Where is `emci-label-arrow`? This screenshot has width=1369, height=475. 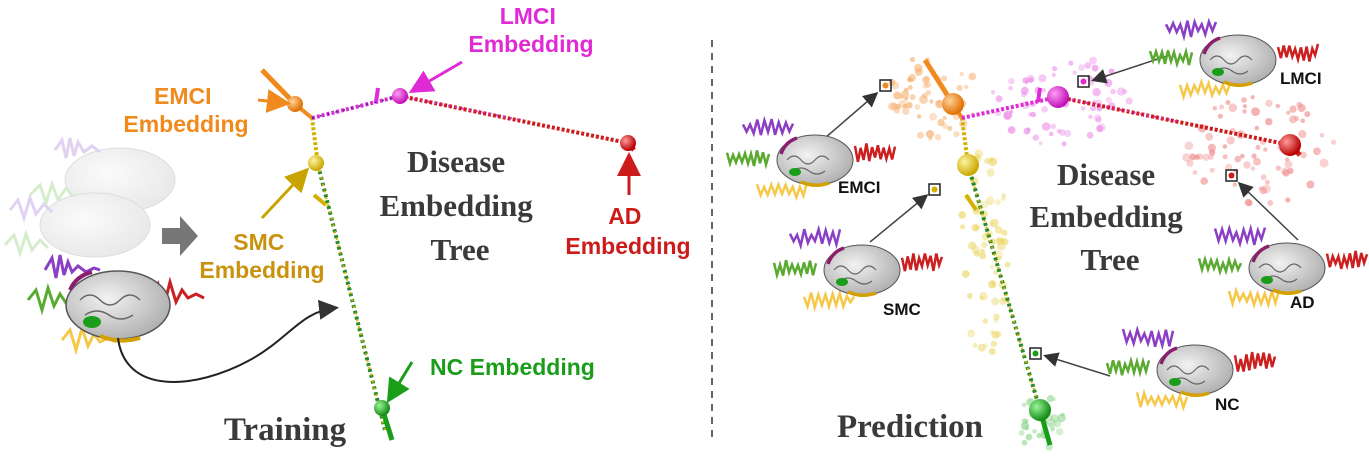
emci-label-arrow is located at coordinates (274, 101).